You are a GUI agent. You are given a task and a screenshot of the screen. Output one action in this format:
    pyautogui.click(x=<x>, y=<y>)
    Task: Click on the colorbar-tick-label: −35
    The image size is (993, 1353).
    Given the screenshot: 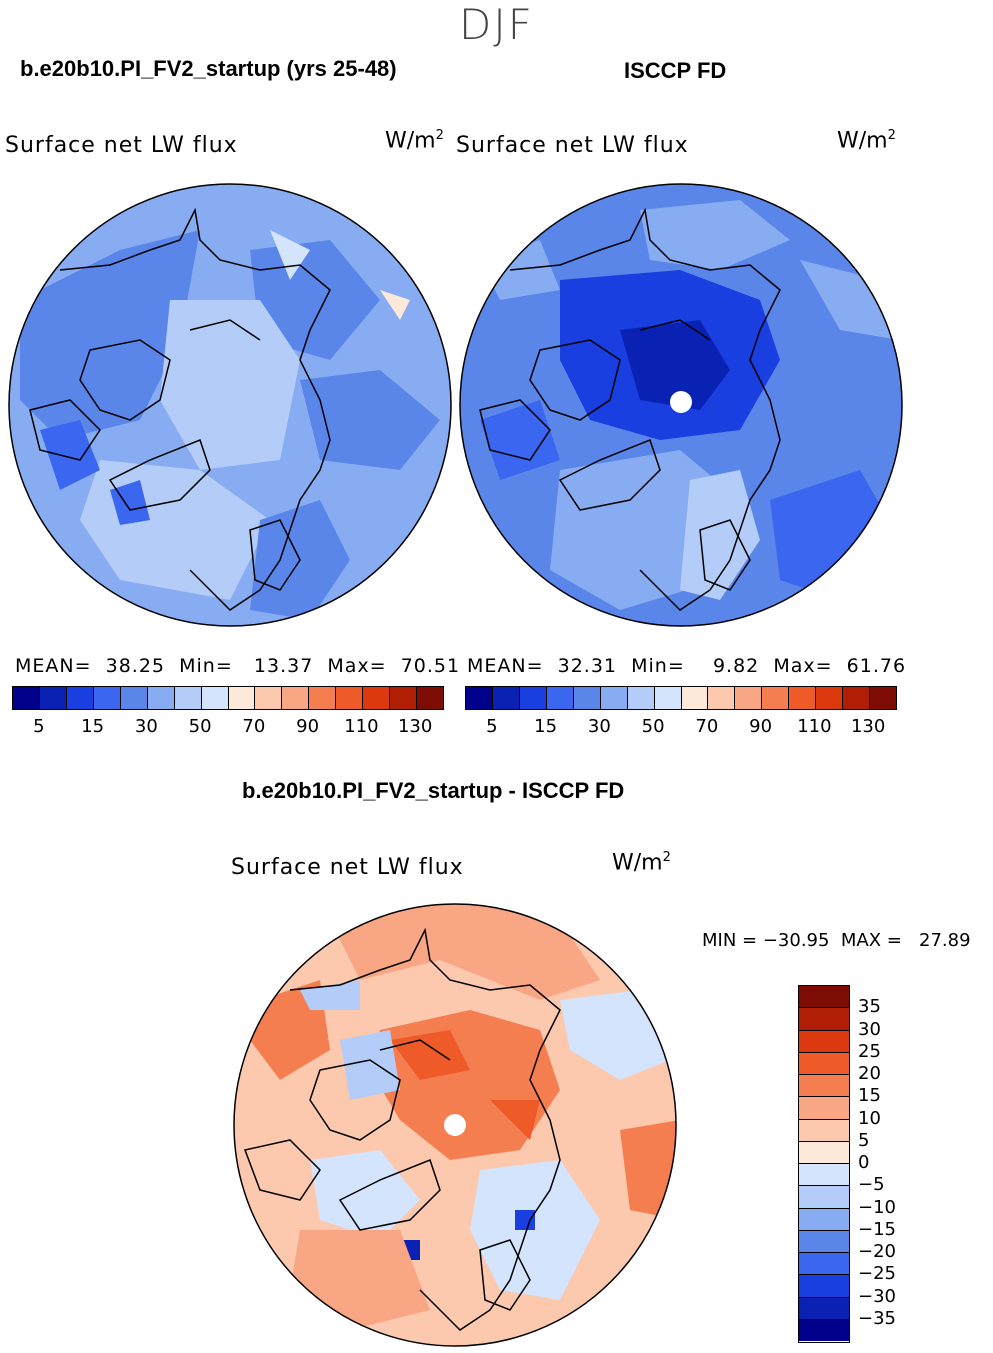 What is the action you would take?
    pyautogui.click(x=877, y=1318)
    